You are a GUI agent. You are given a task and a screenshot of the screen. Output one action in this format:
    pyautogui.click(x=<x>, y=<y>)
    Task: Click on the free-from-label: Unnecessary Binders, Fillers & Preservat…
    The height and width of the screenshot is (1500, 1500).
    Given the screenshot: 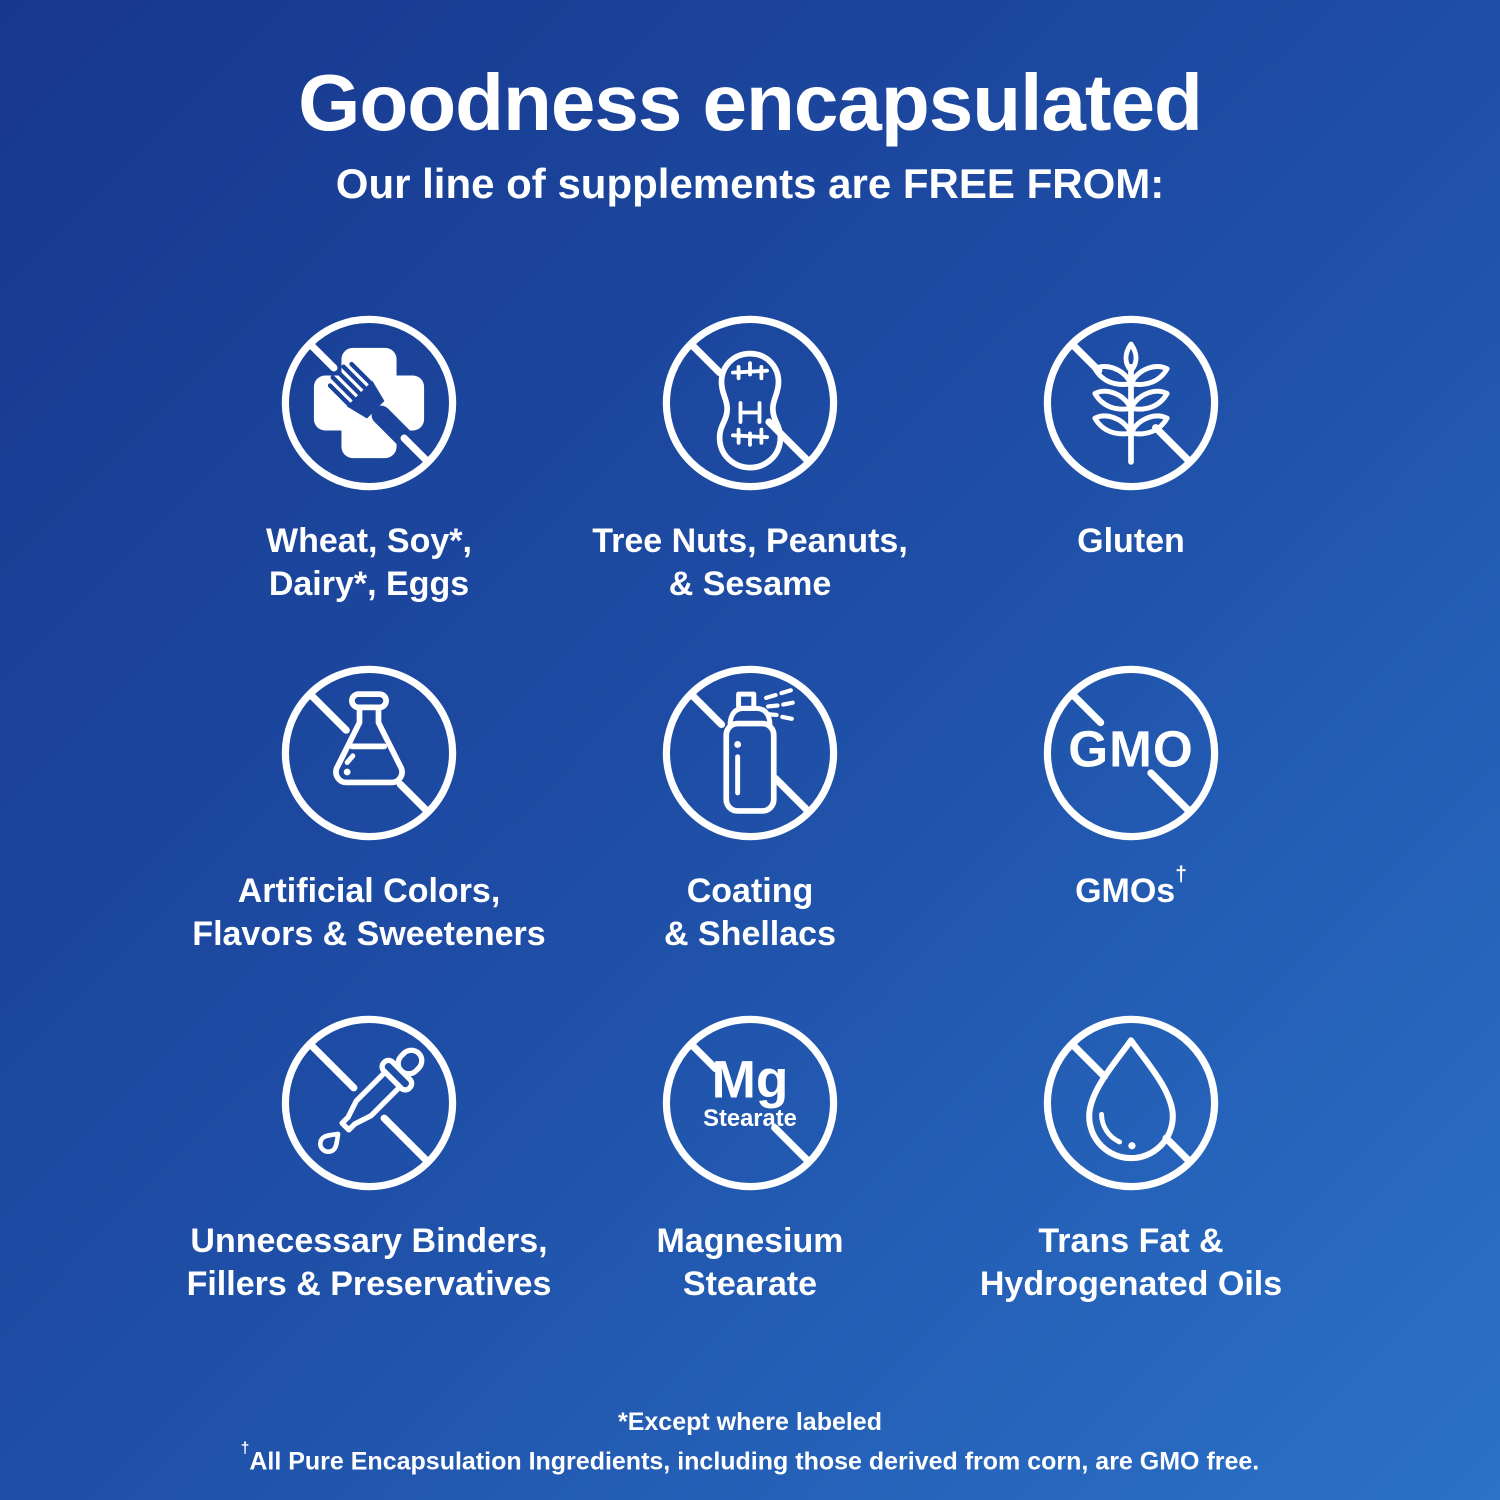 What is the action you would take?
    pyautogui.click(x=369, y=1262)
    